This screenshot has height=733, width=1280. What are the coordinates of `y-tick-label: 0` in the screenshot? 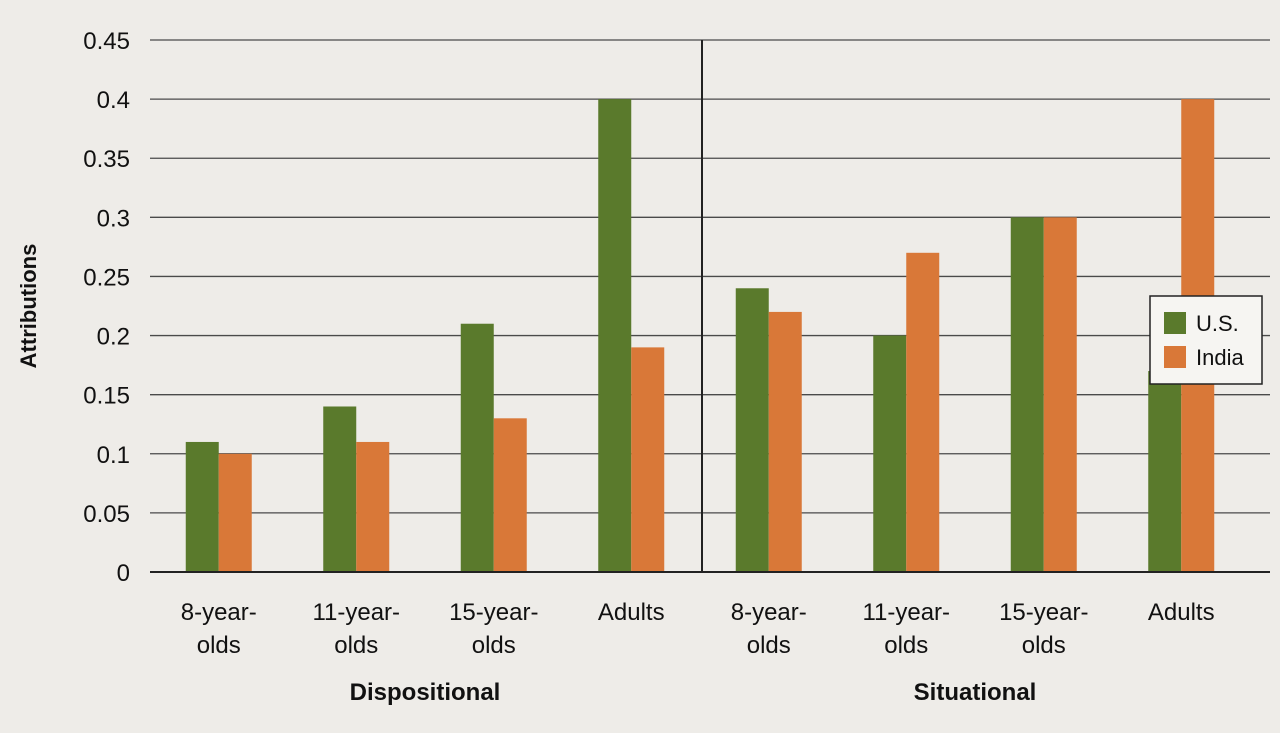 It's located at (123, 573).